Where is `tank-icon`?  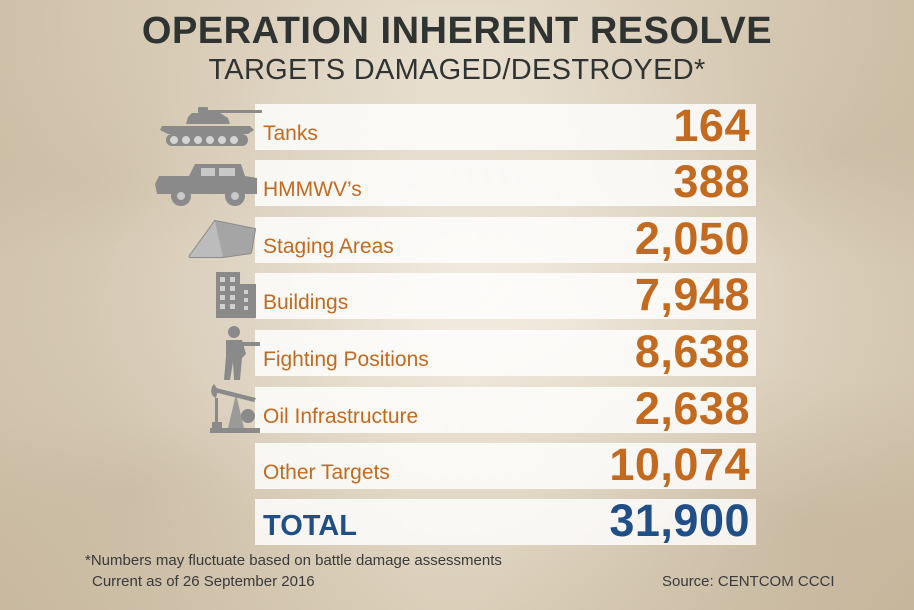
tank-icon is located at coordinates (210, 127).